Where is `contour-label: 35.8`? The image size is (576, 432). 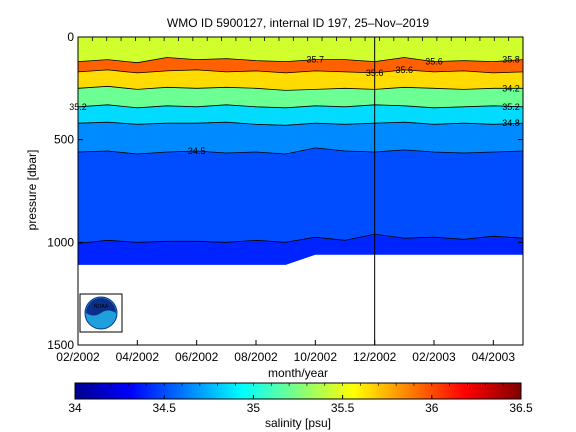
contour-label: 35.8 is located at coordinates (511, 60).